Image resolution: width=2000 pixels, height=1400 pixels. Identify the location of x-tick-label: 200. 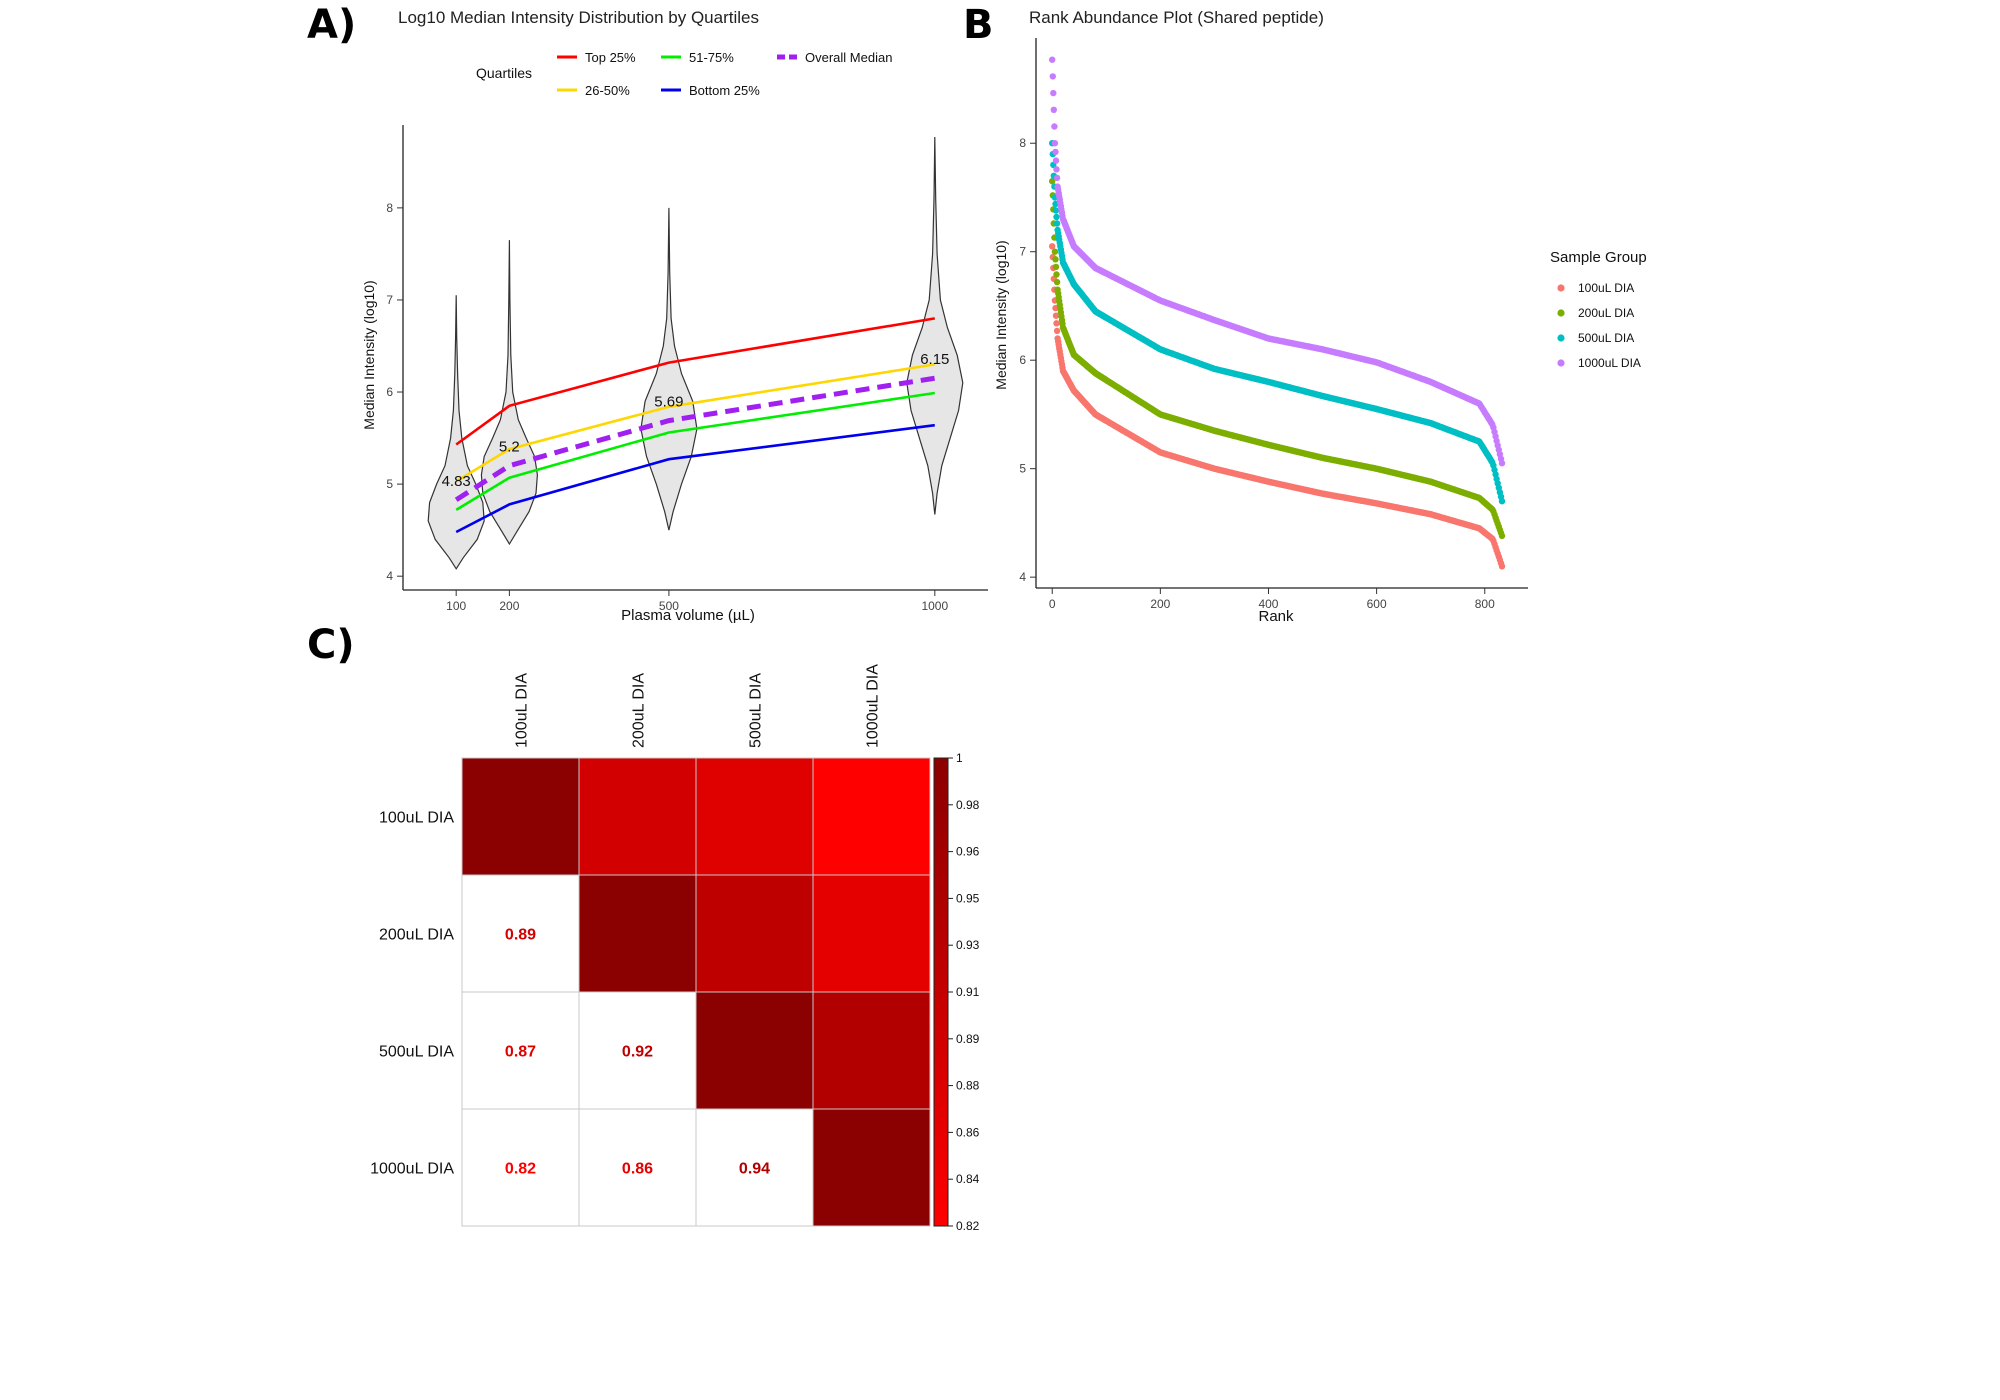
(509, 606).